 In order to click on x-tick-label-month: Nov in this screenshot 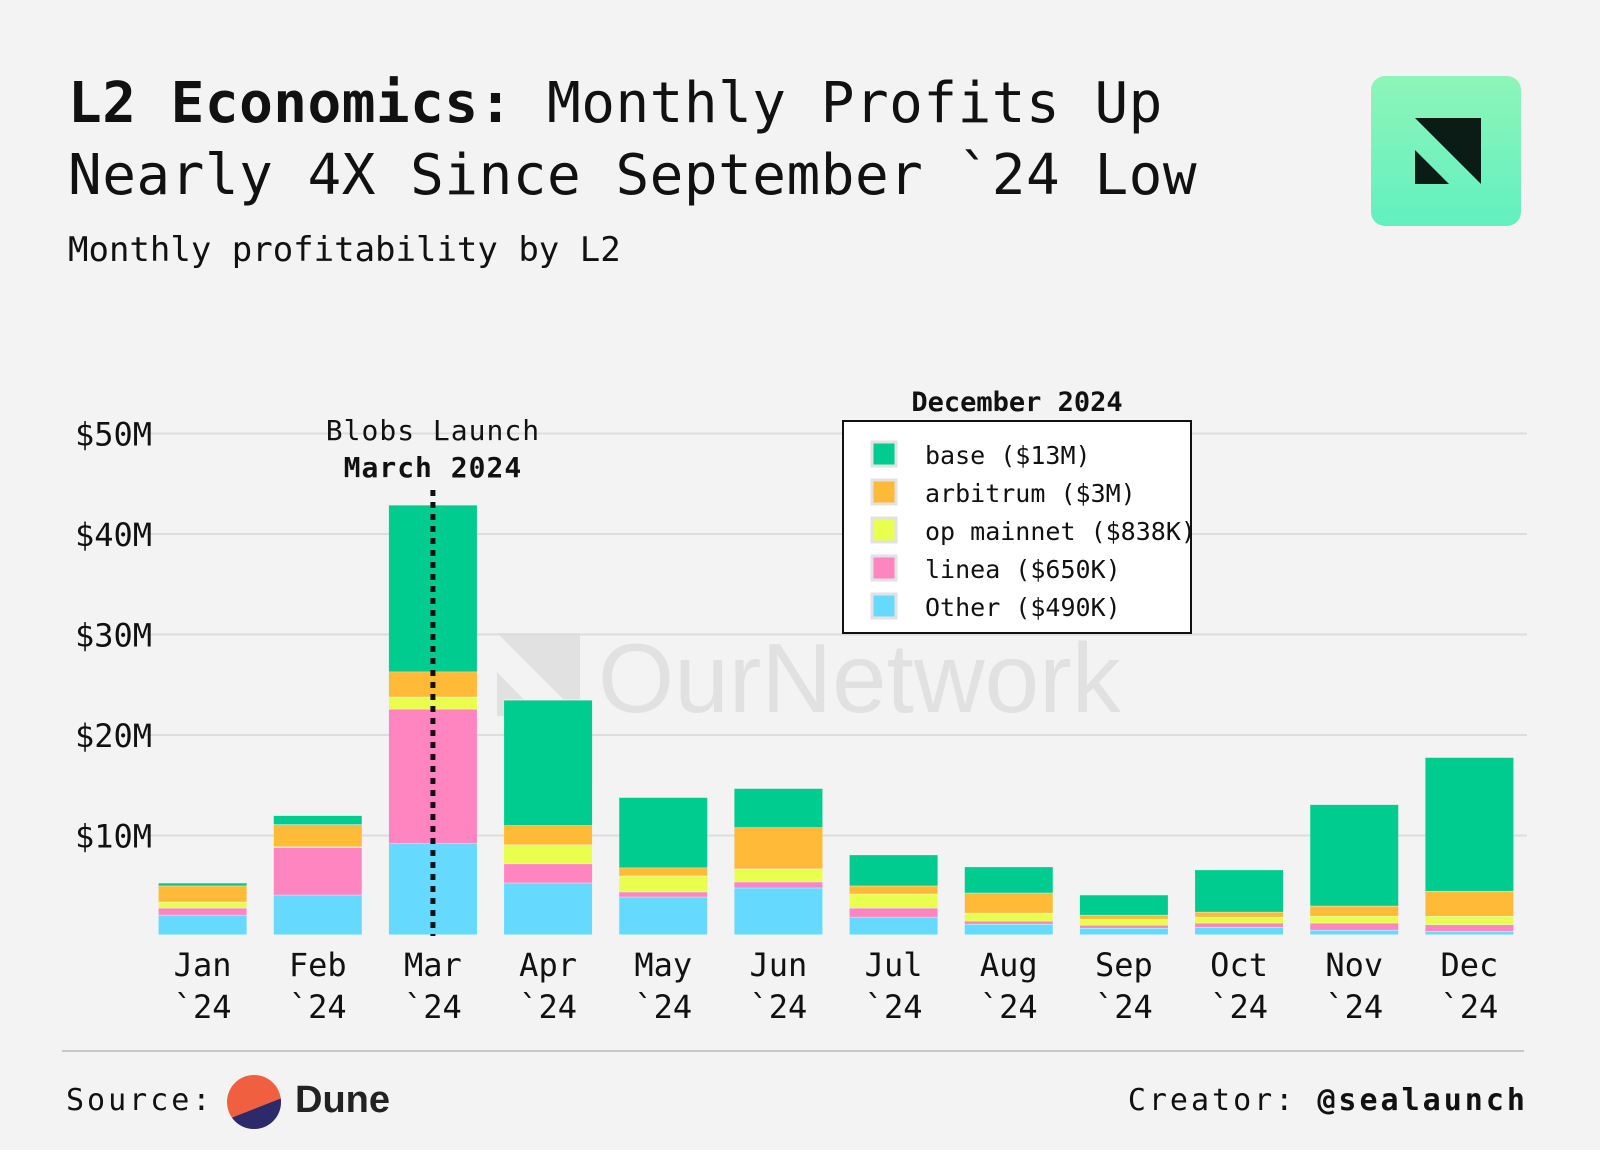, I will do `click(1354, 965)`.